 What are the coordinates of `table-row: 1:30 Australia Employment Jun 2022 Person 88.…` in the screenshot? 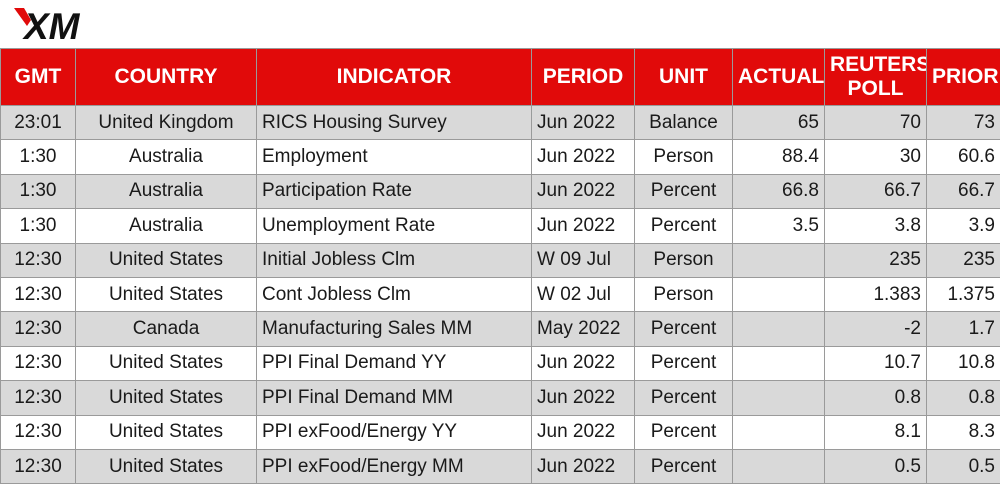 It's located at (500, 157).